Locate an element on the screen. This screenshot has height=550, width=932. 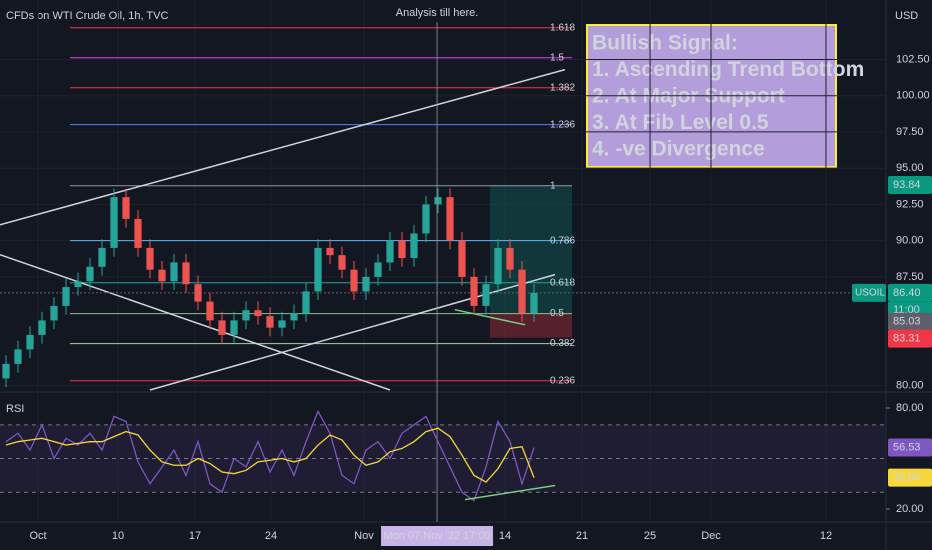
rsi-badge: 38.66 is located at coordinates (907, 478).